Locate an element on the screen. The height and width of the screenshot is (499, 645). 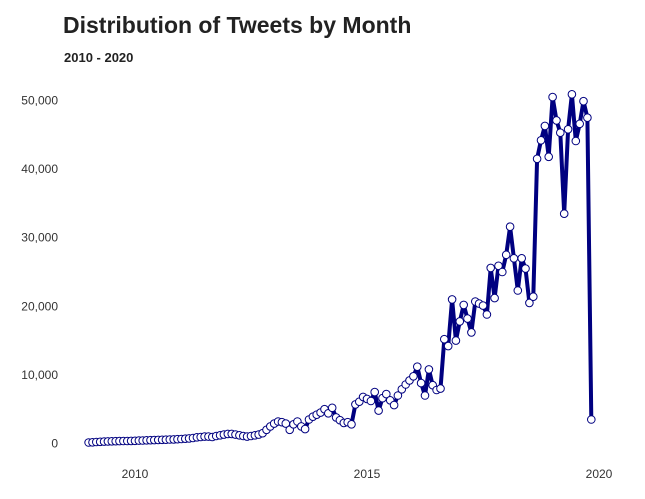
y-tick-label: 10,000 is located at coordinates (39, 375).